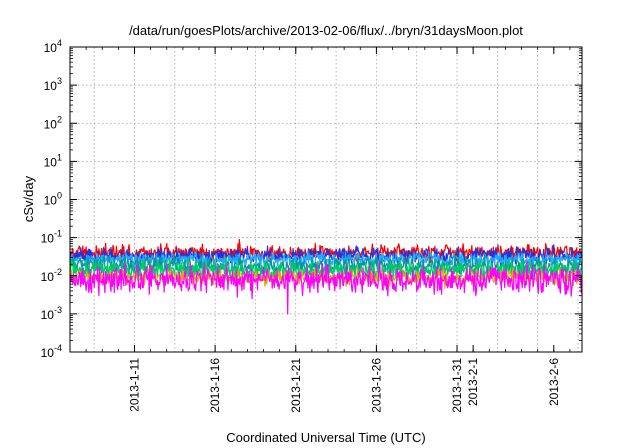 Image resolution: width=640 pixels, height=448 pixels. What do you see at coordinates (58, 234) in the screenshot?
I see `y-tick-label-exponent: -1` at bounding box center [58, 234].